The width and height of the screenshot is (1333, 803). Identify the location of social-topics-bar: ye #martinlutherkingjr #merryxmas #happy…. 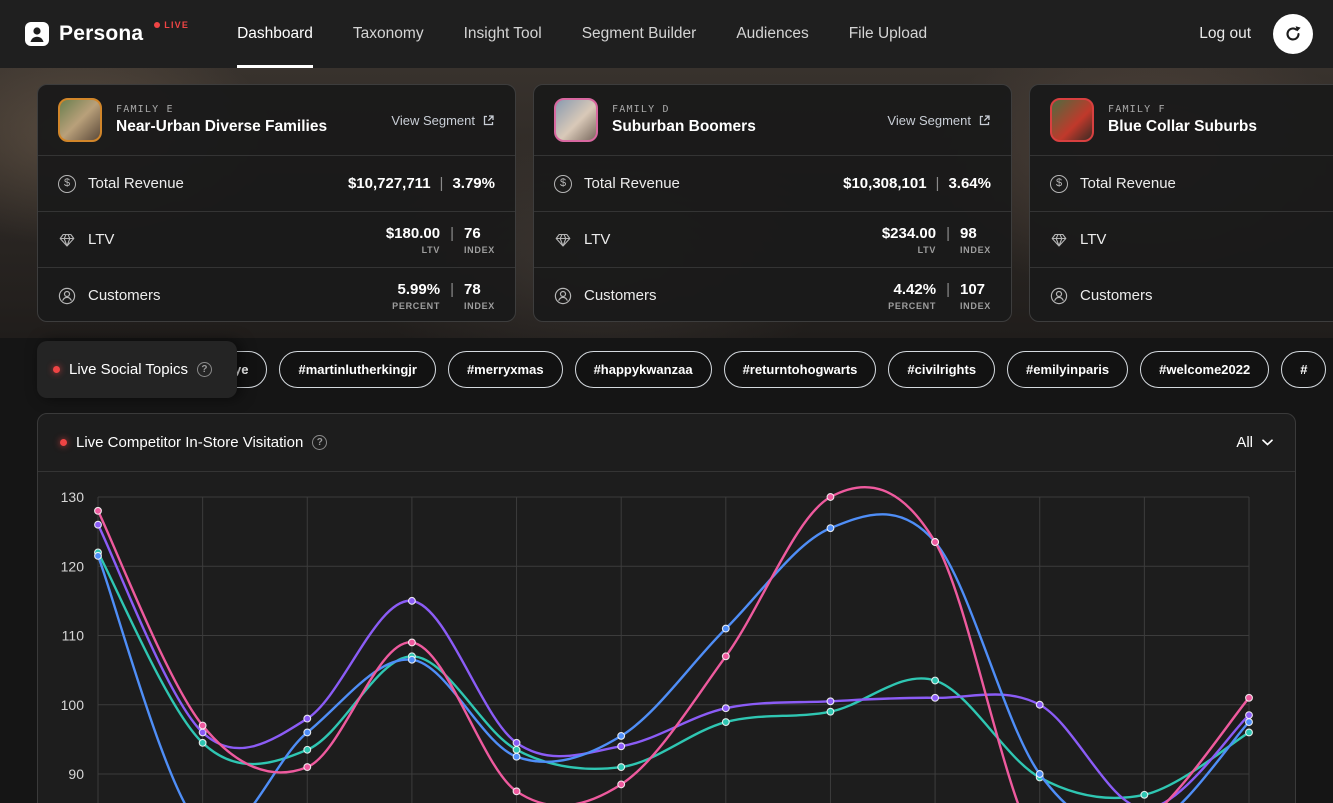
(666, 369).